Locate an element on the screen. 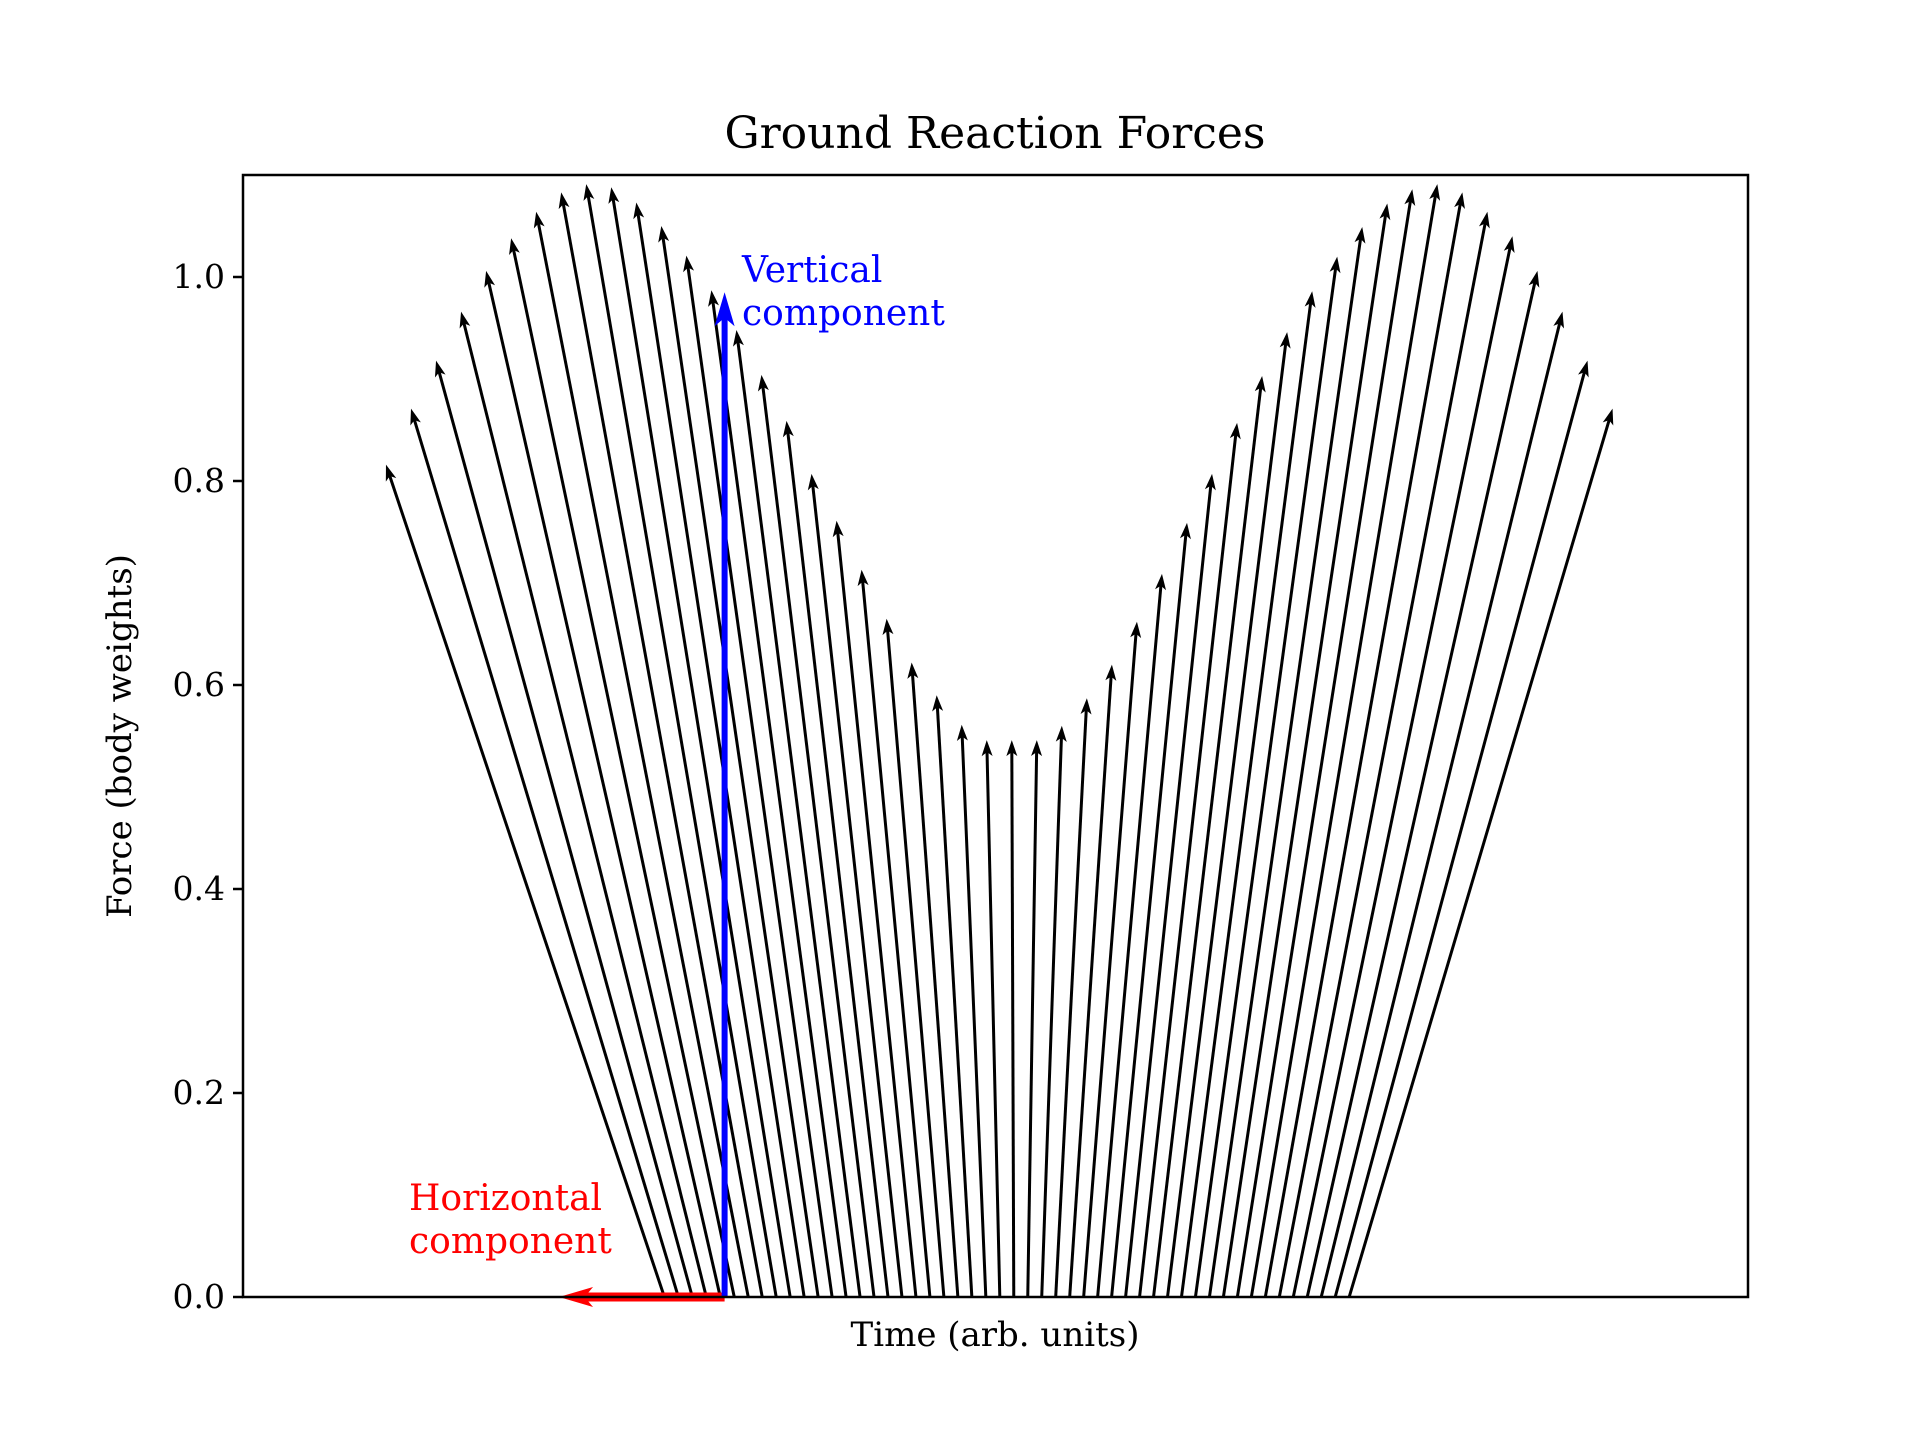 The height and width of the screenshot is (1440, 1920). horizontal-label-line1: Horizontal is located at coordinates (505, 1198).